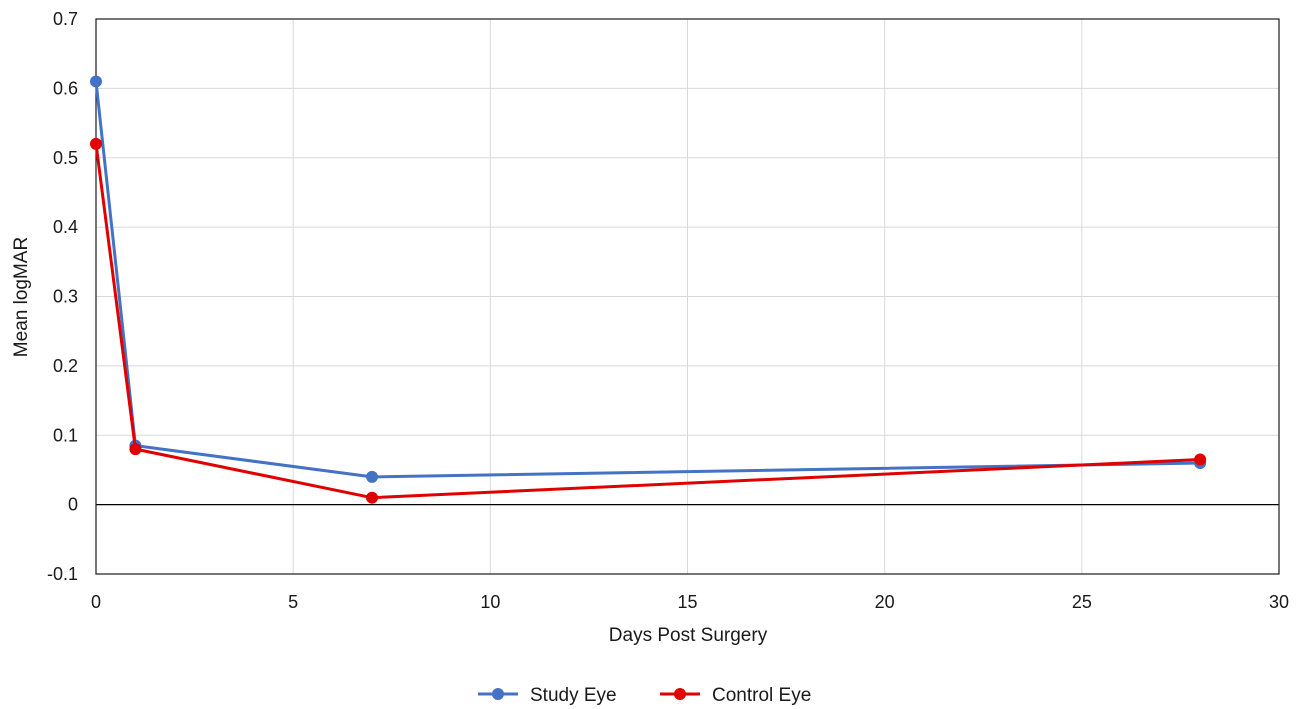 The width and height of the screenshot is (1304, 709). What do you see at coordinates (65, 88) in the screenshot?
I see `y-tick-label: 0.6` at bounding box center [65, 88].